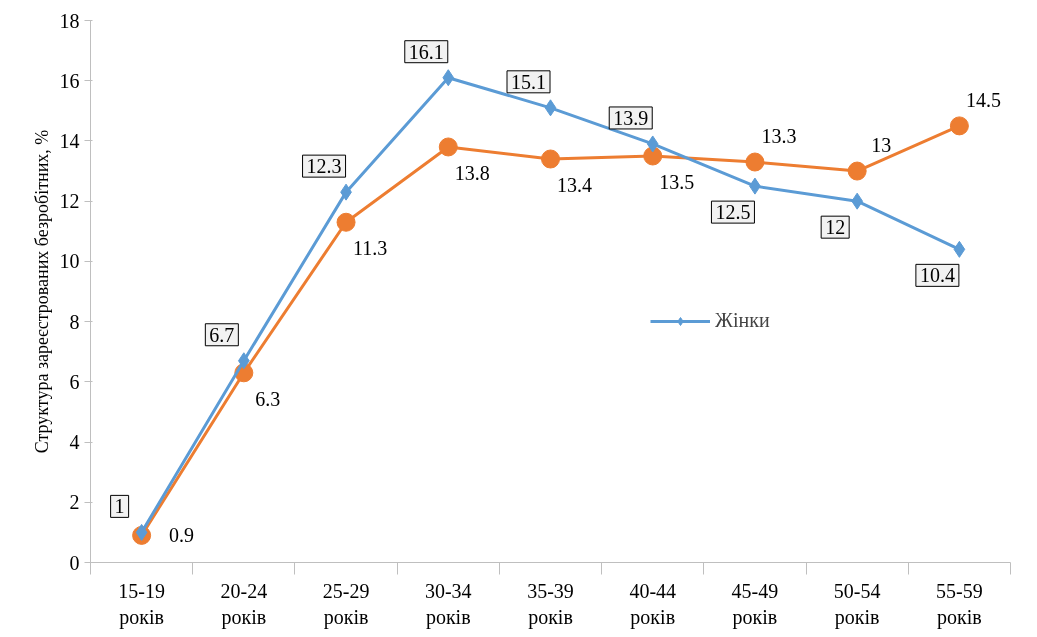 The image size is (1037, 637). I want to click on x-tick-label: 45-49 років, so click(755, 604).